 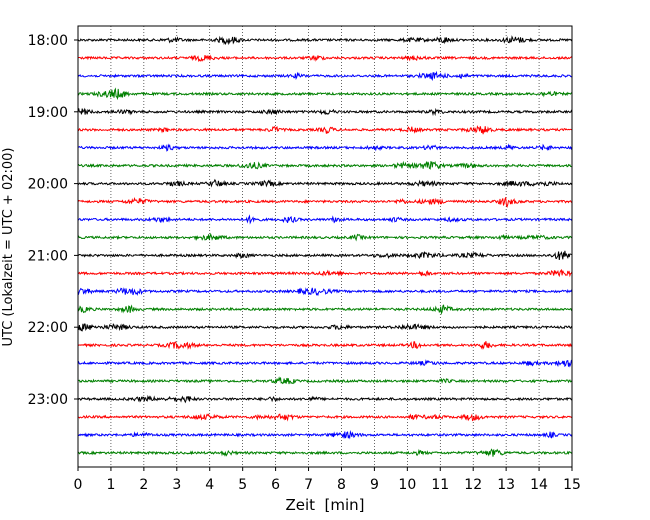 I want to click on trace-19:30, so click(x=325, y=147).